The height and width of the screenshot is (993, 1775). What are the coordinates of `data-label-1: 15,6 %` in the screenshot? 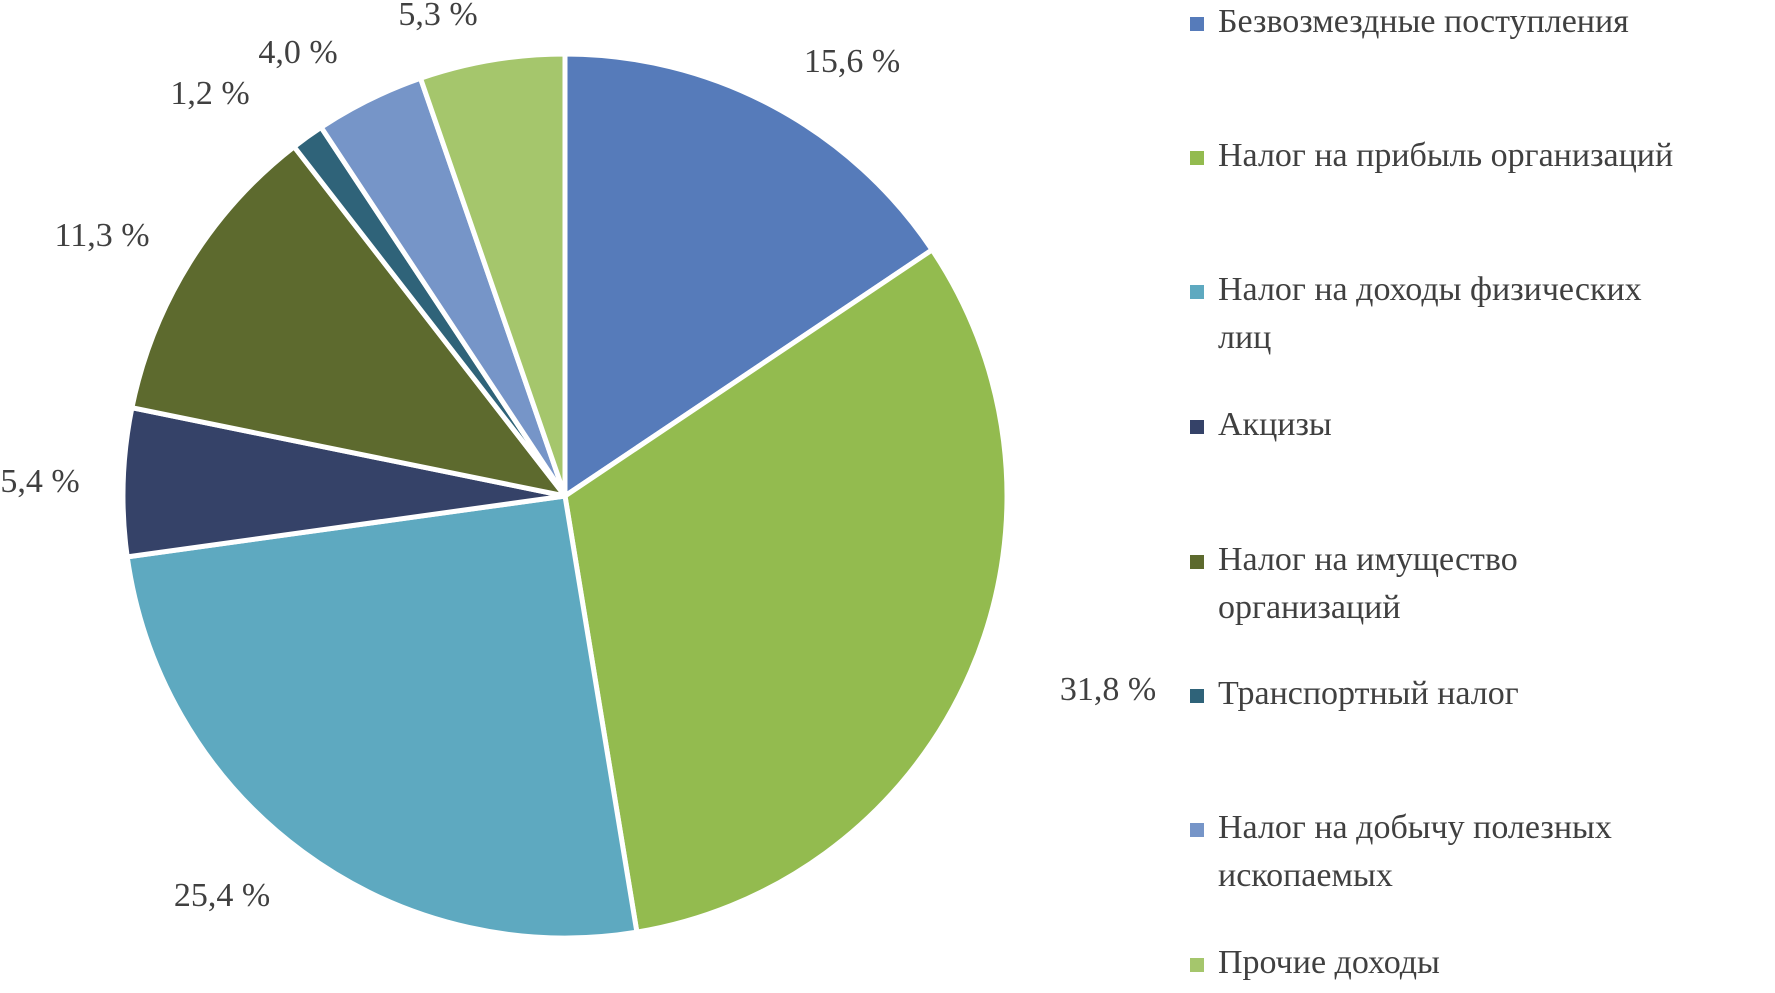 It's located at (852, 61).